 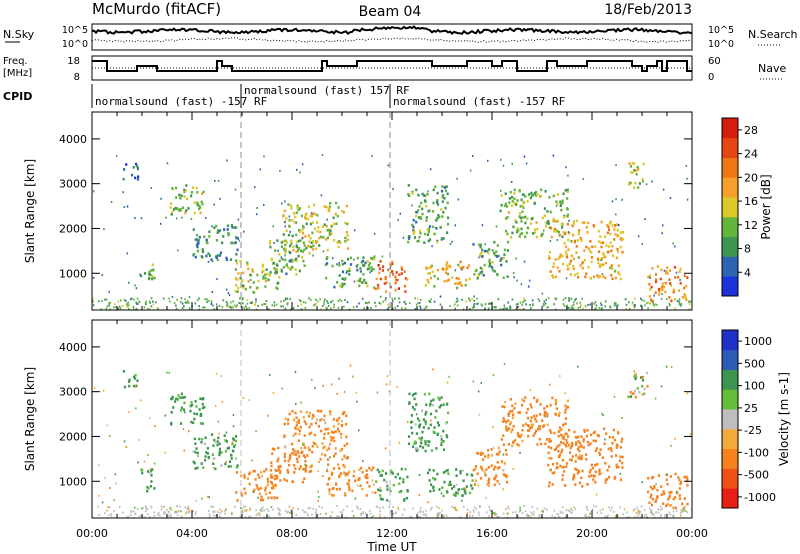 What do you see at coordinates (392, 533) in the screenshot?
I see `time-tick-label: 12:00` at bounding box center [392, 533].